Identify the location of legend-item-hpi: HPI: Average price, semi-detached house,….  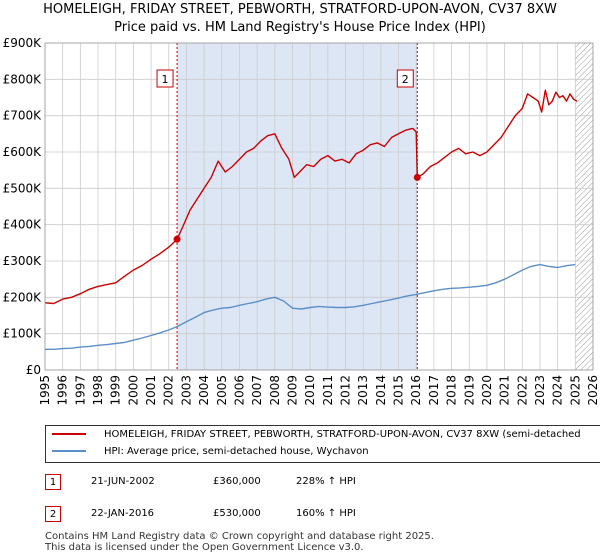
(210, 454).